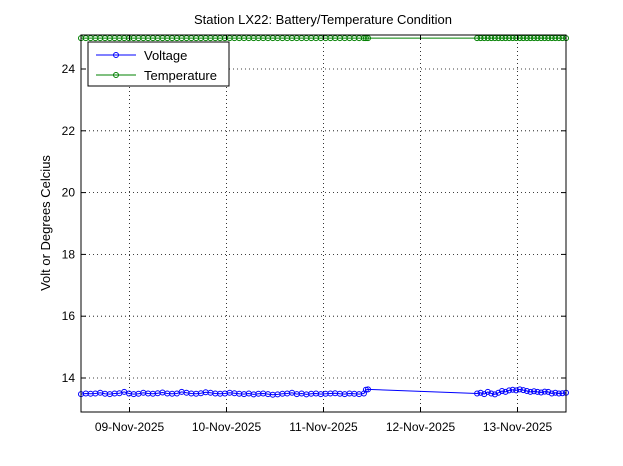 The height and width of the screenshot is (466, 623). I want to click on legend-voltage-marker, so click(116, 55).